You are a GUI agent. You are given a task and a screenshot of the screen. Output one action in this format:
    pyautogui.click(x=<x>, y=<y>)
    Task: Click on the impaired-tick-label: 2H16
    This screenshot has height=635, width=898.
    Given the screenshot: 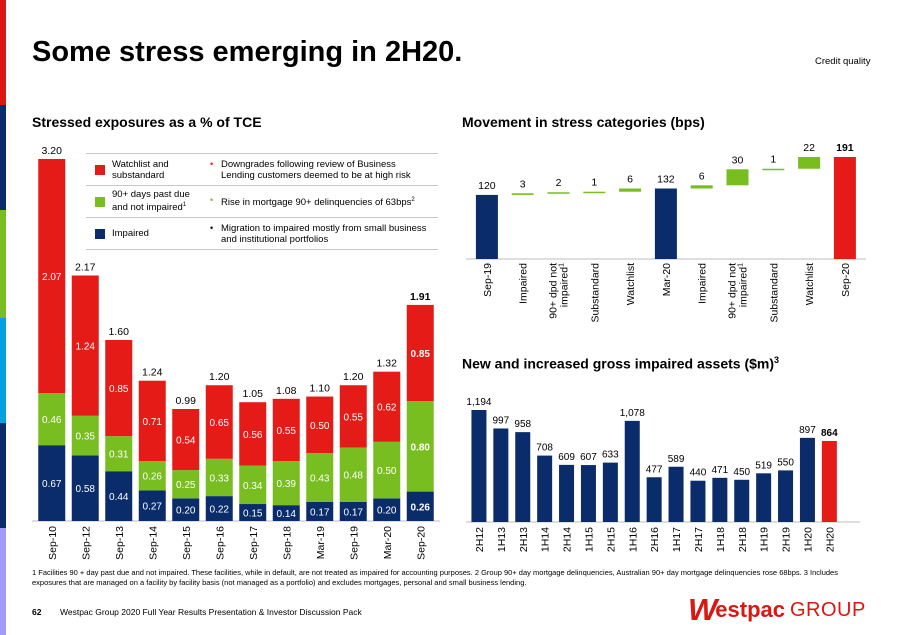 What is the action you would take?
    pyautogui.click(x=655, y=539)
    